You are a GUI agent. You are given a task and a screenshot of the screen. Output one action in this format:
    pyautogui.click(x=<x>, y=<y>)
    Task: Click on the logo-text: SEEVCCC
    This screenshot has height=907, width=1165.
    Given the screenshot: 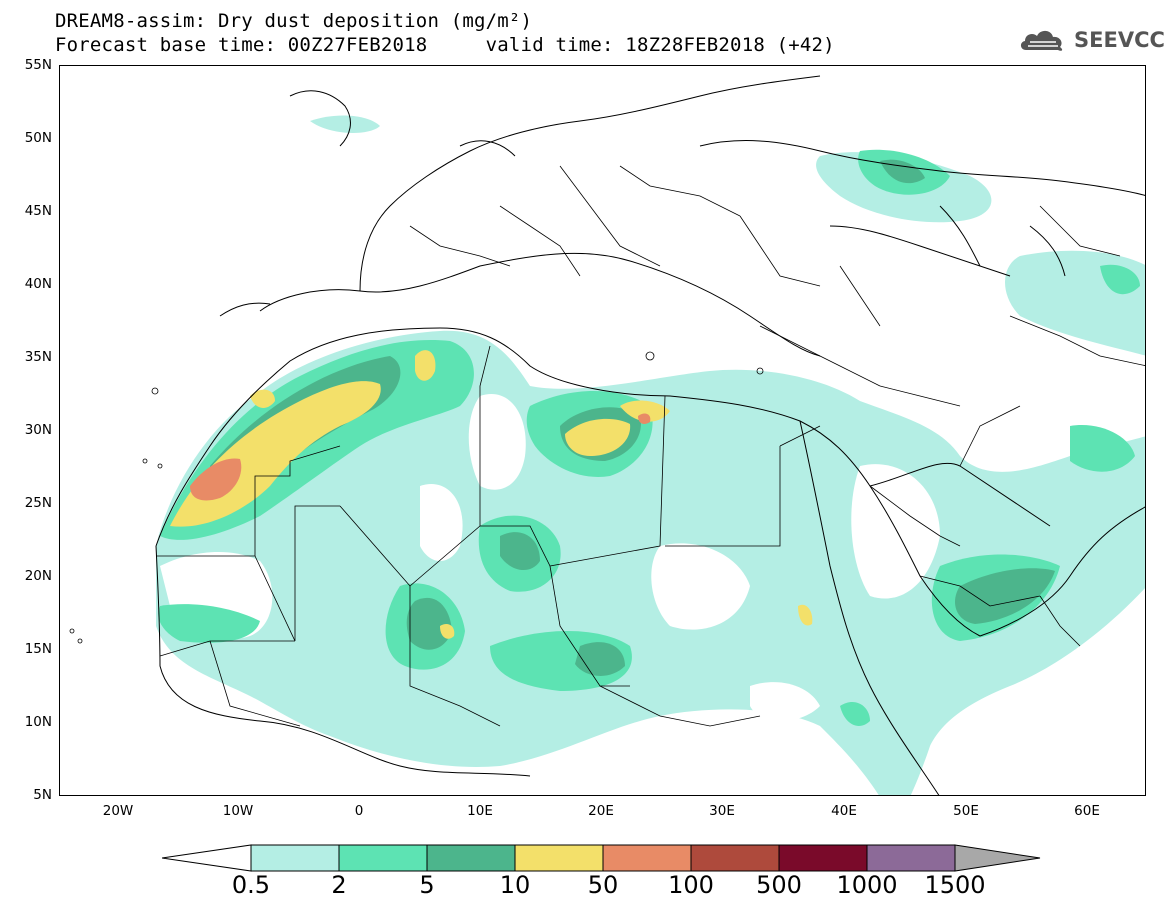 What is the action you would take?
    pyautogui.click(x=1119, y=40)
    